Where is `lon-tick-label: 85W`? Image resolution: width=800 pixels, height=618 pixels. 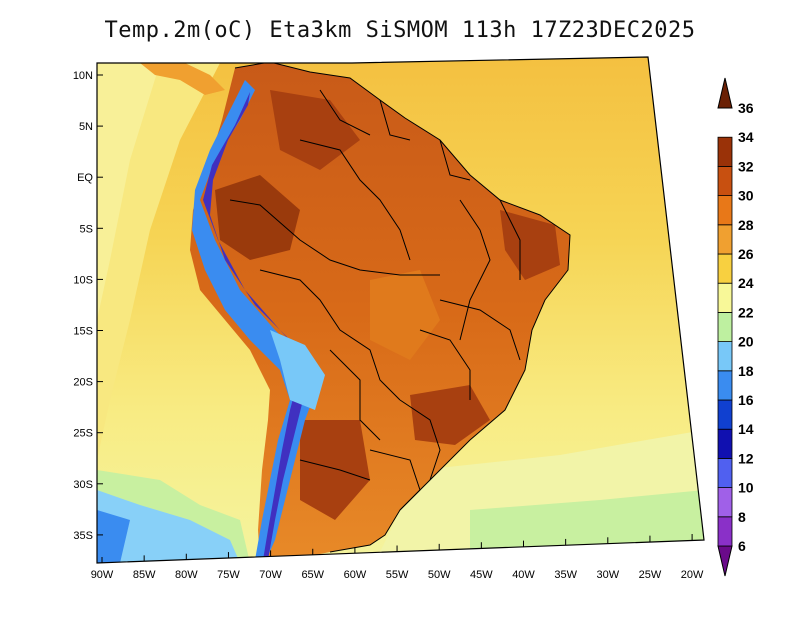
lon-tick-label: 85W is located at coordinates (144, 575).